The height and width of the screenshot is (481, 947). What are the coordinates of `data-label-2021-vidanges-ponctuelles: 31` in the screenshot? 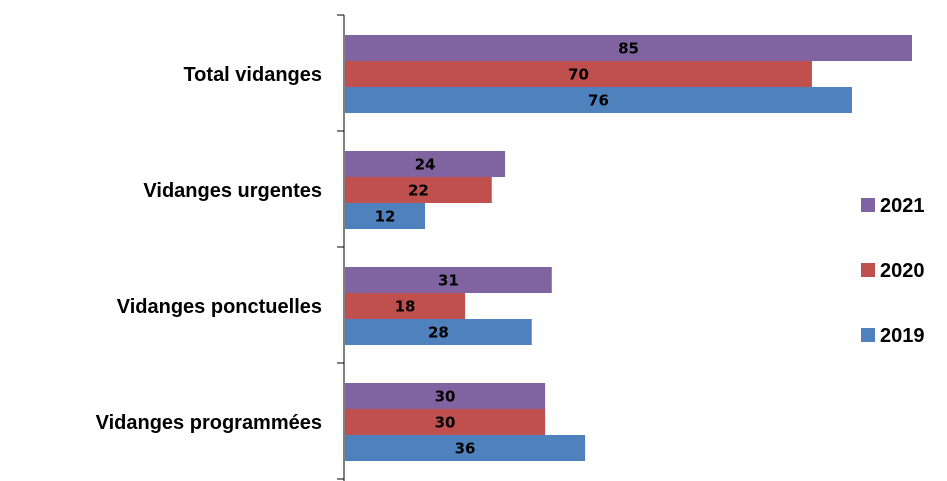 It's located at (448, 281).